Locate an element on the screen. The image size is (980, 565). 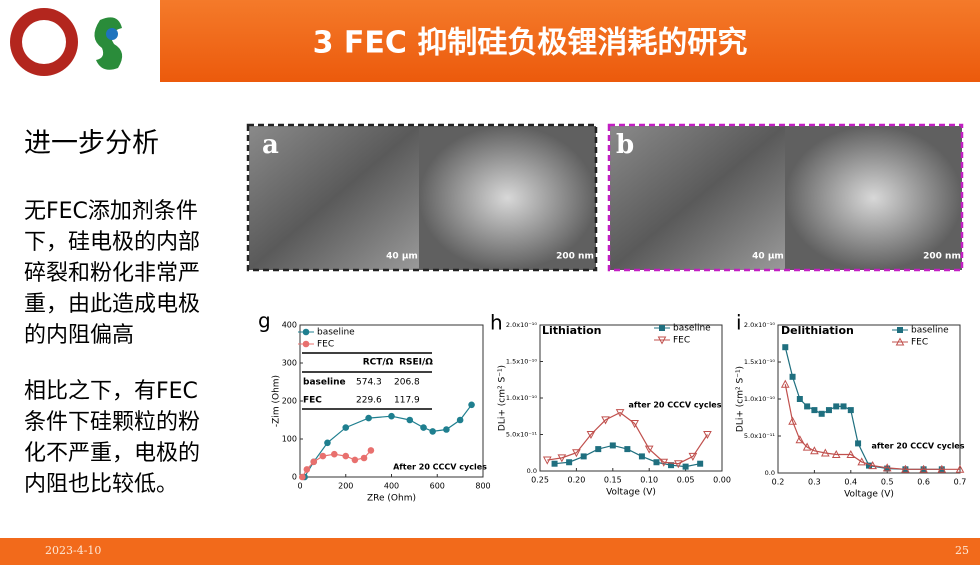
y-tick-label: 300 is located at coordinates (289, 363).